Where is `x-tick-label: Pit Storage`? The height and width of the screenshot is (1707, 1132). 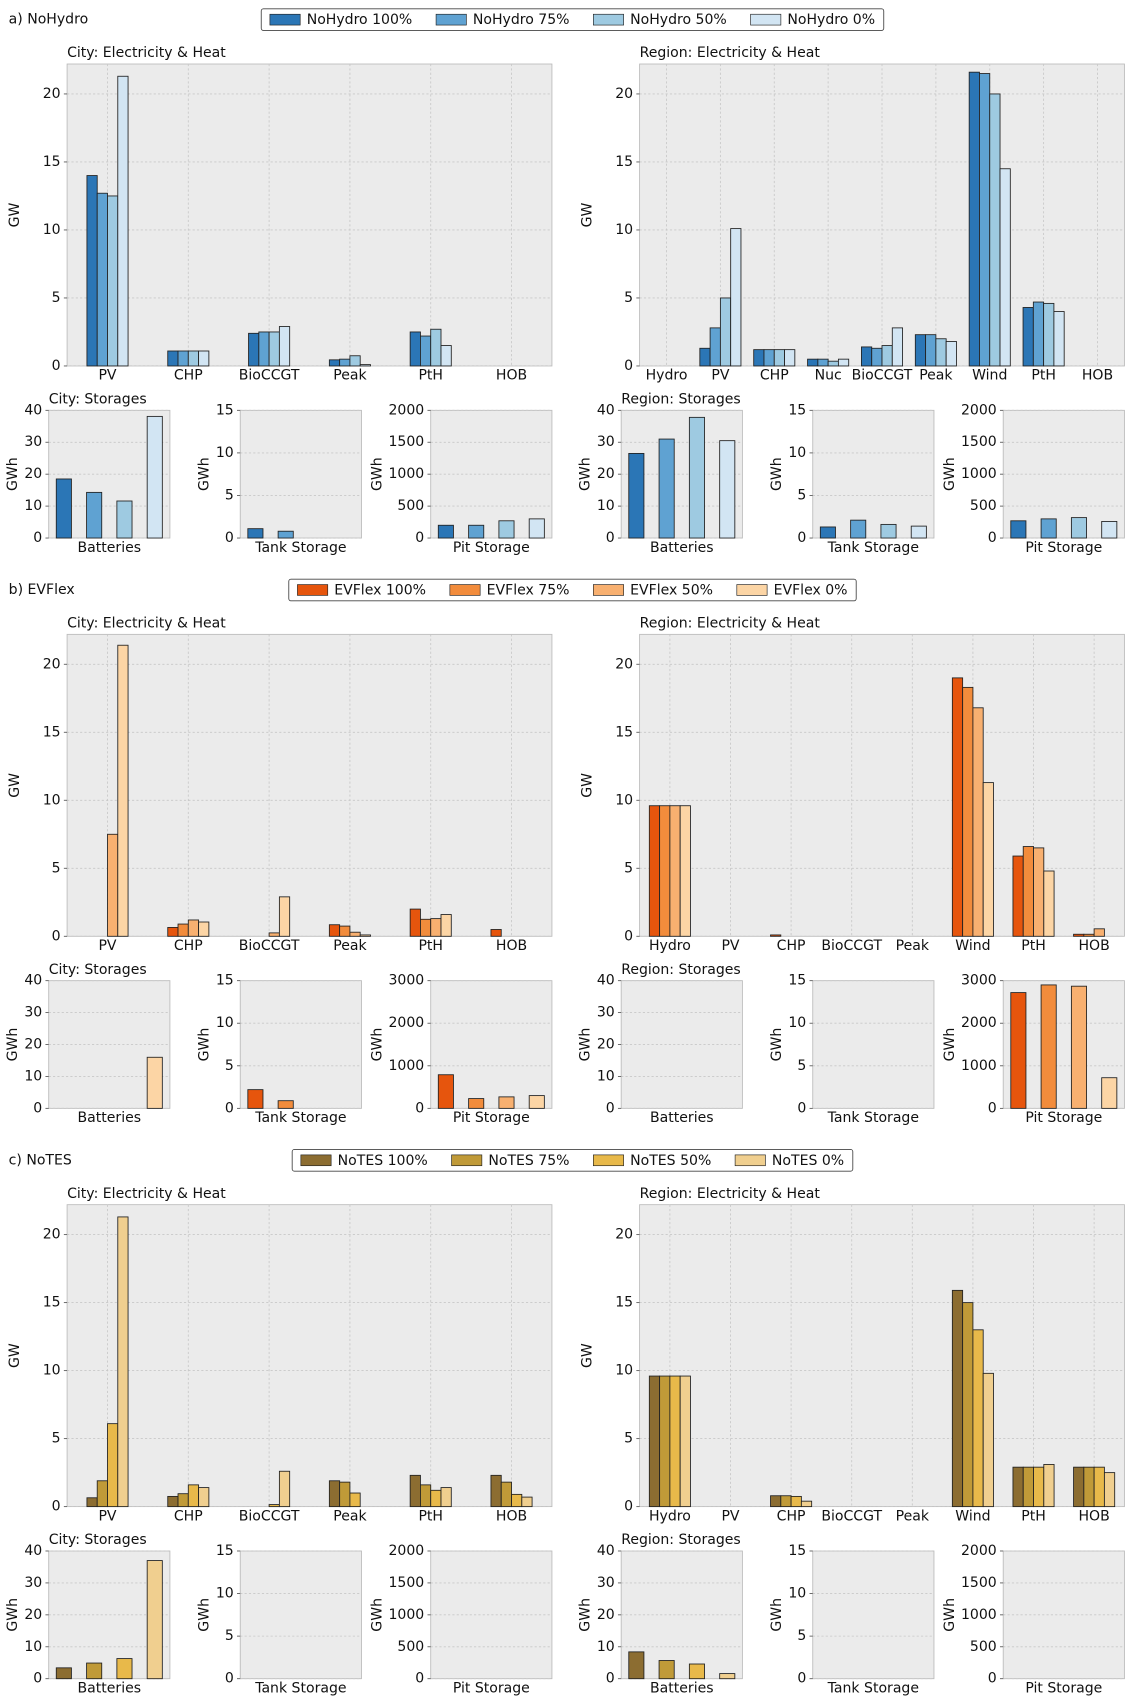
x-tick-label: Pit Storage is located at coordinates (491, 1118).